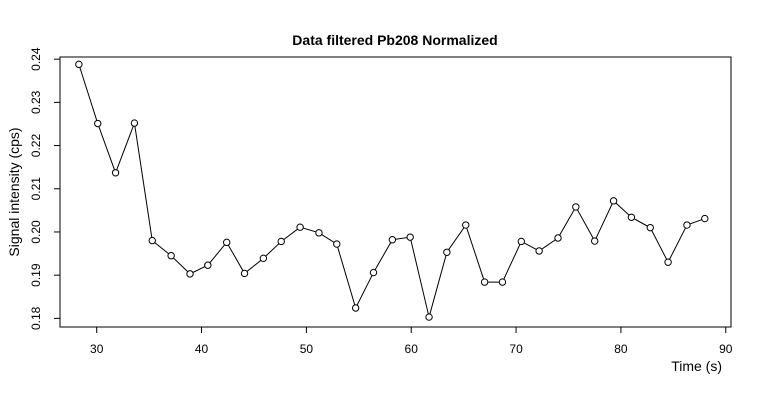  Describe the element at coordinates (36, 59) in the screenshot. I see `y-tick-label: 0.24` at that location.